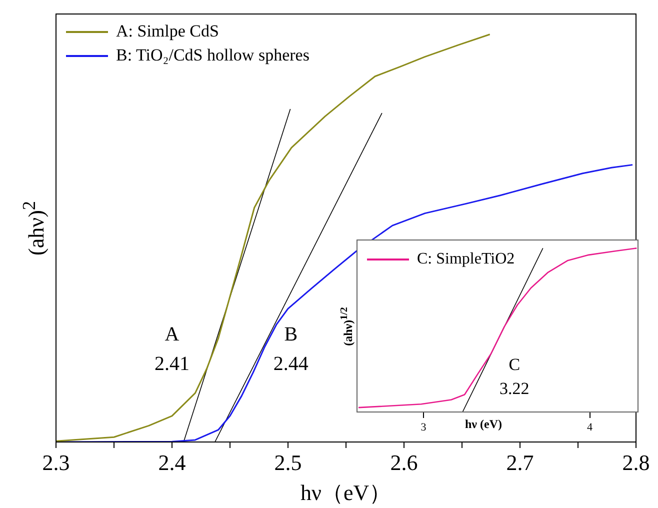 The height and width of the screenshot is (508, 658). I want to click on x-axis-title: hν (eV), so click(483, 424).